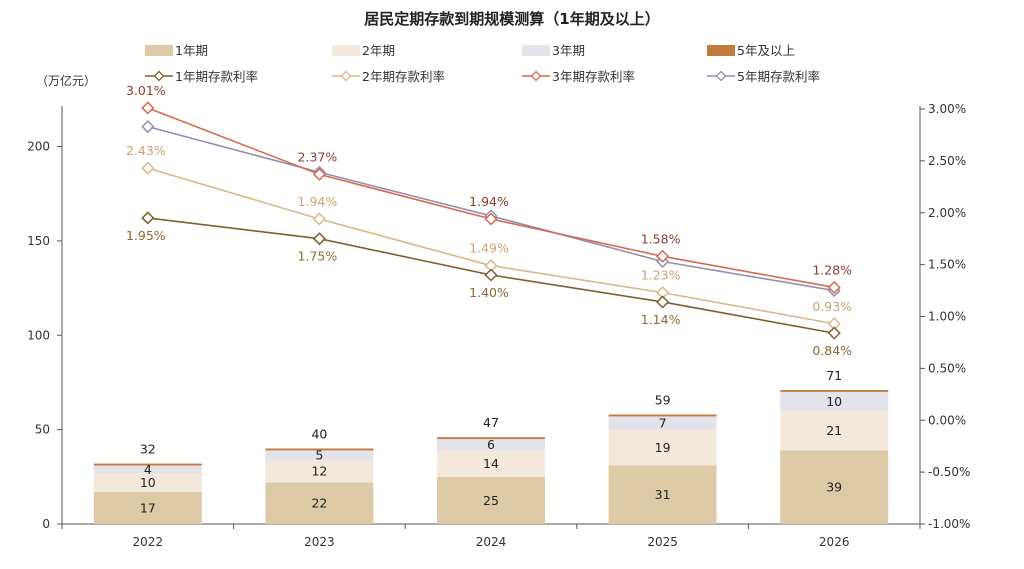 The height and width of the screenshot is (569, 1024). I want to click on bar-segment-label: 4, so click(148, 469).